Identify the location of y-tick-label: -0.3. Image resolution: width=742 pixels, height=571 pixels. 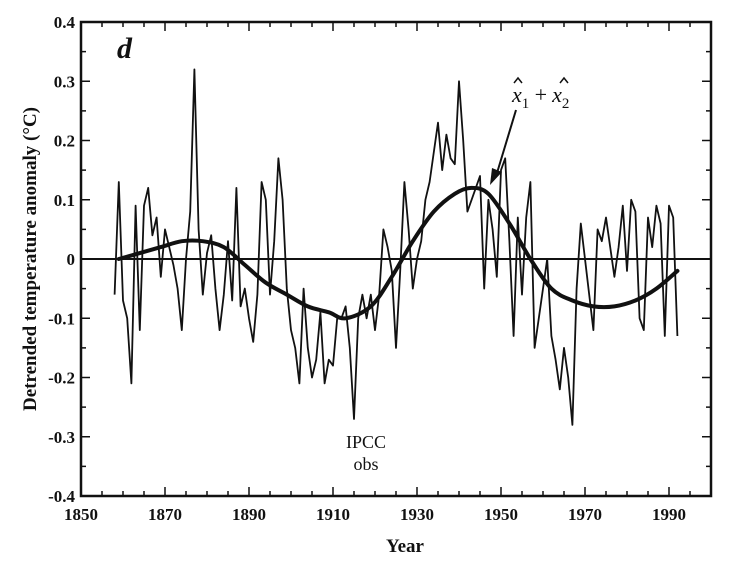
(61, 437).